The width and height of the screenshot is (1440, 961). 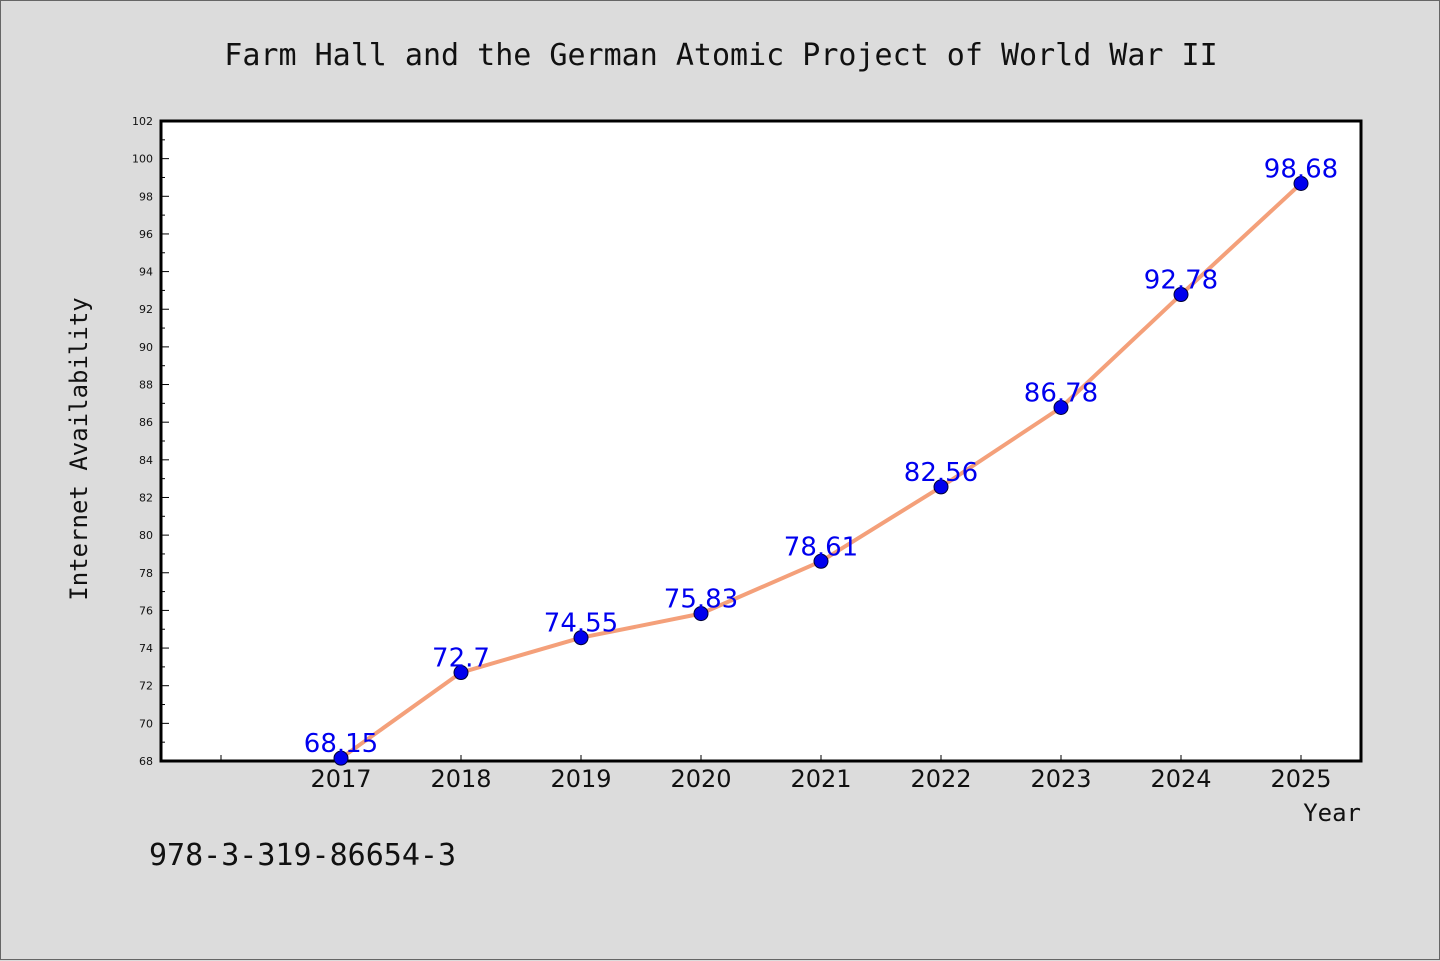 I want to click on y-tick-label: 92, so click(x=146, y=309).